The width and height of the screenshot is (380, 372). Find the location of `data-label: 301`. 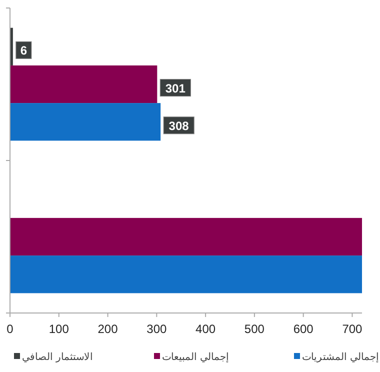

data-label: 301 is located at coordinates (175, 88).